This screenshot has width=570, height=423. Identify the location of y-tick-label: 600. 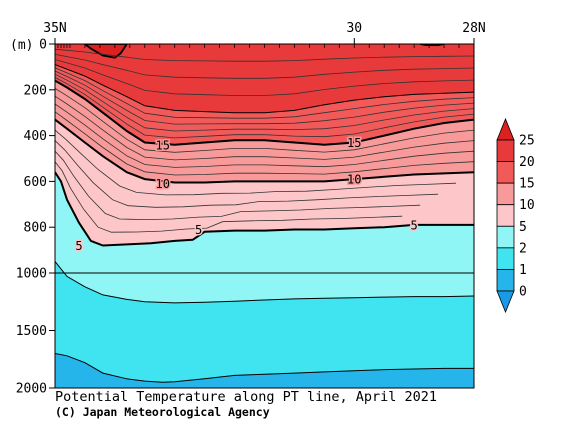
(35, 182).